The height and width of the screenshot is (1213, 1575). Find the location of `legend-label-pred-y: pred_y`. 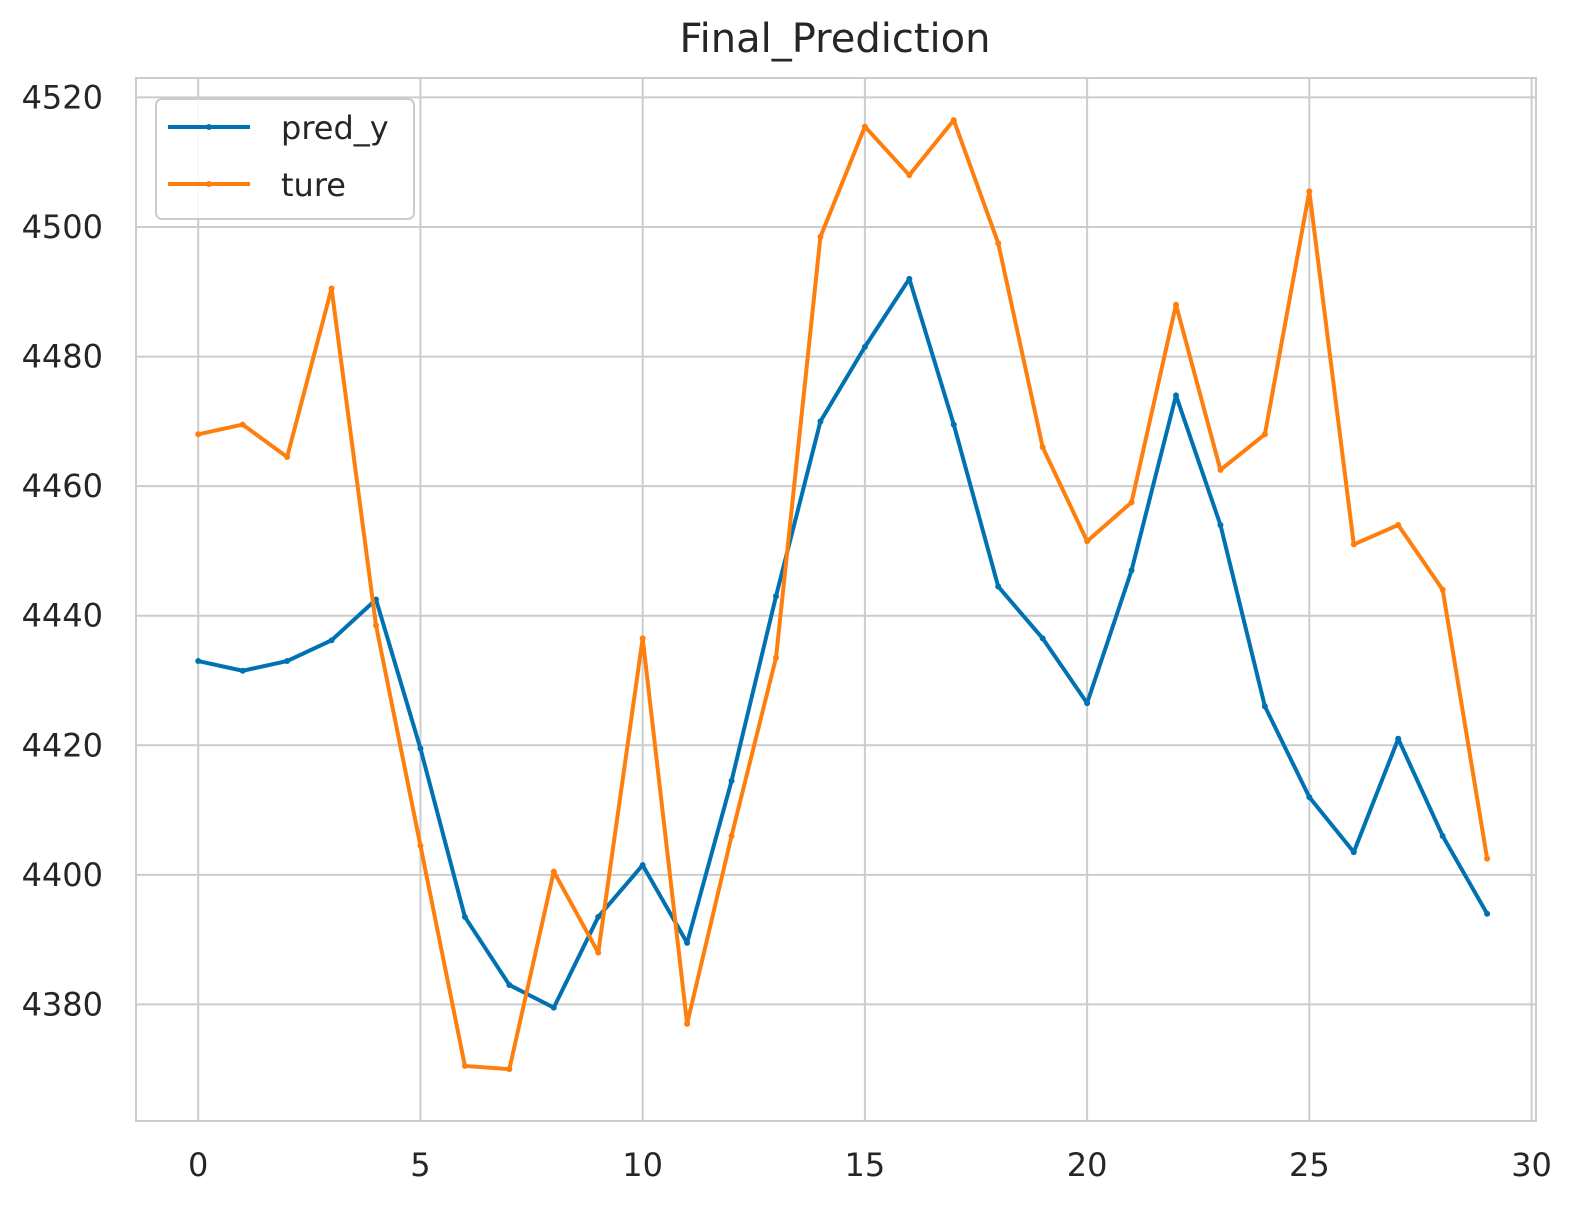

legend-label-pred-y: pred_y is located at coordinates (335, 128).